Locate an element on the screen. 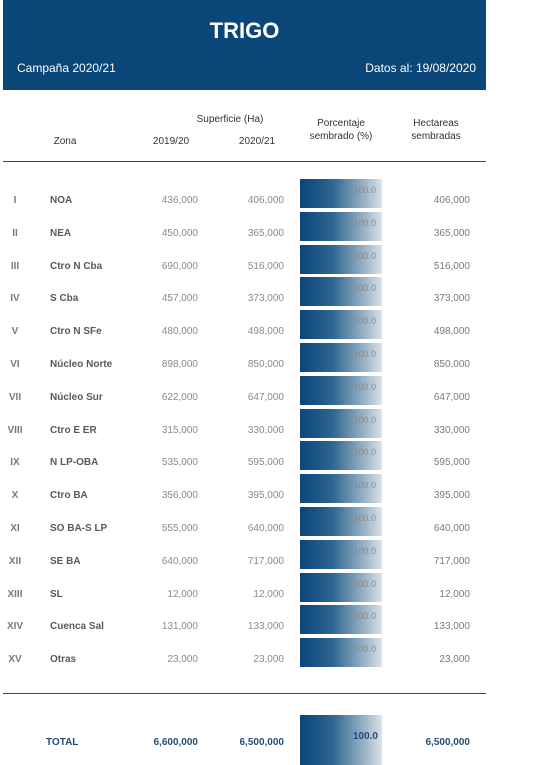 Image resolution: width=533 pixels, height=765 pixels. total-2020-value: 6,500,000 is located at coordinates (262, 742).